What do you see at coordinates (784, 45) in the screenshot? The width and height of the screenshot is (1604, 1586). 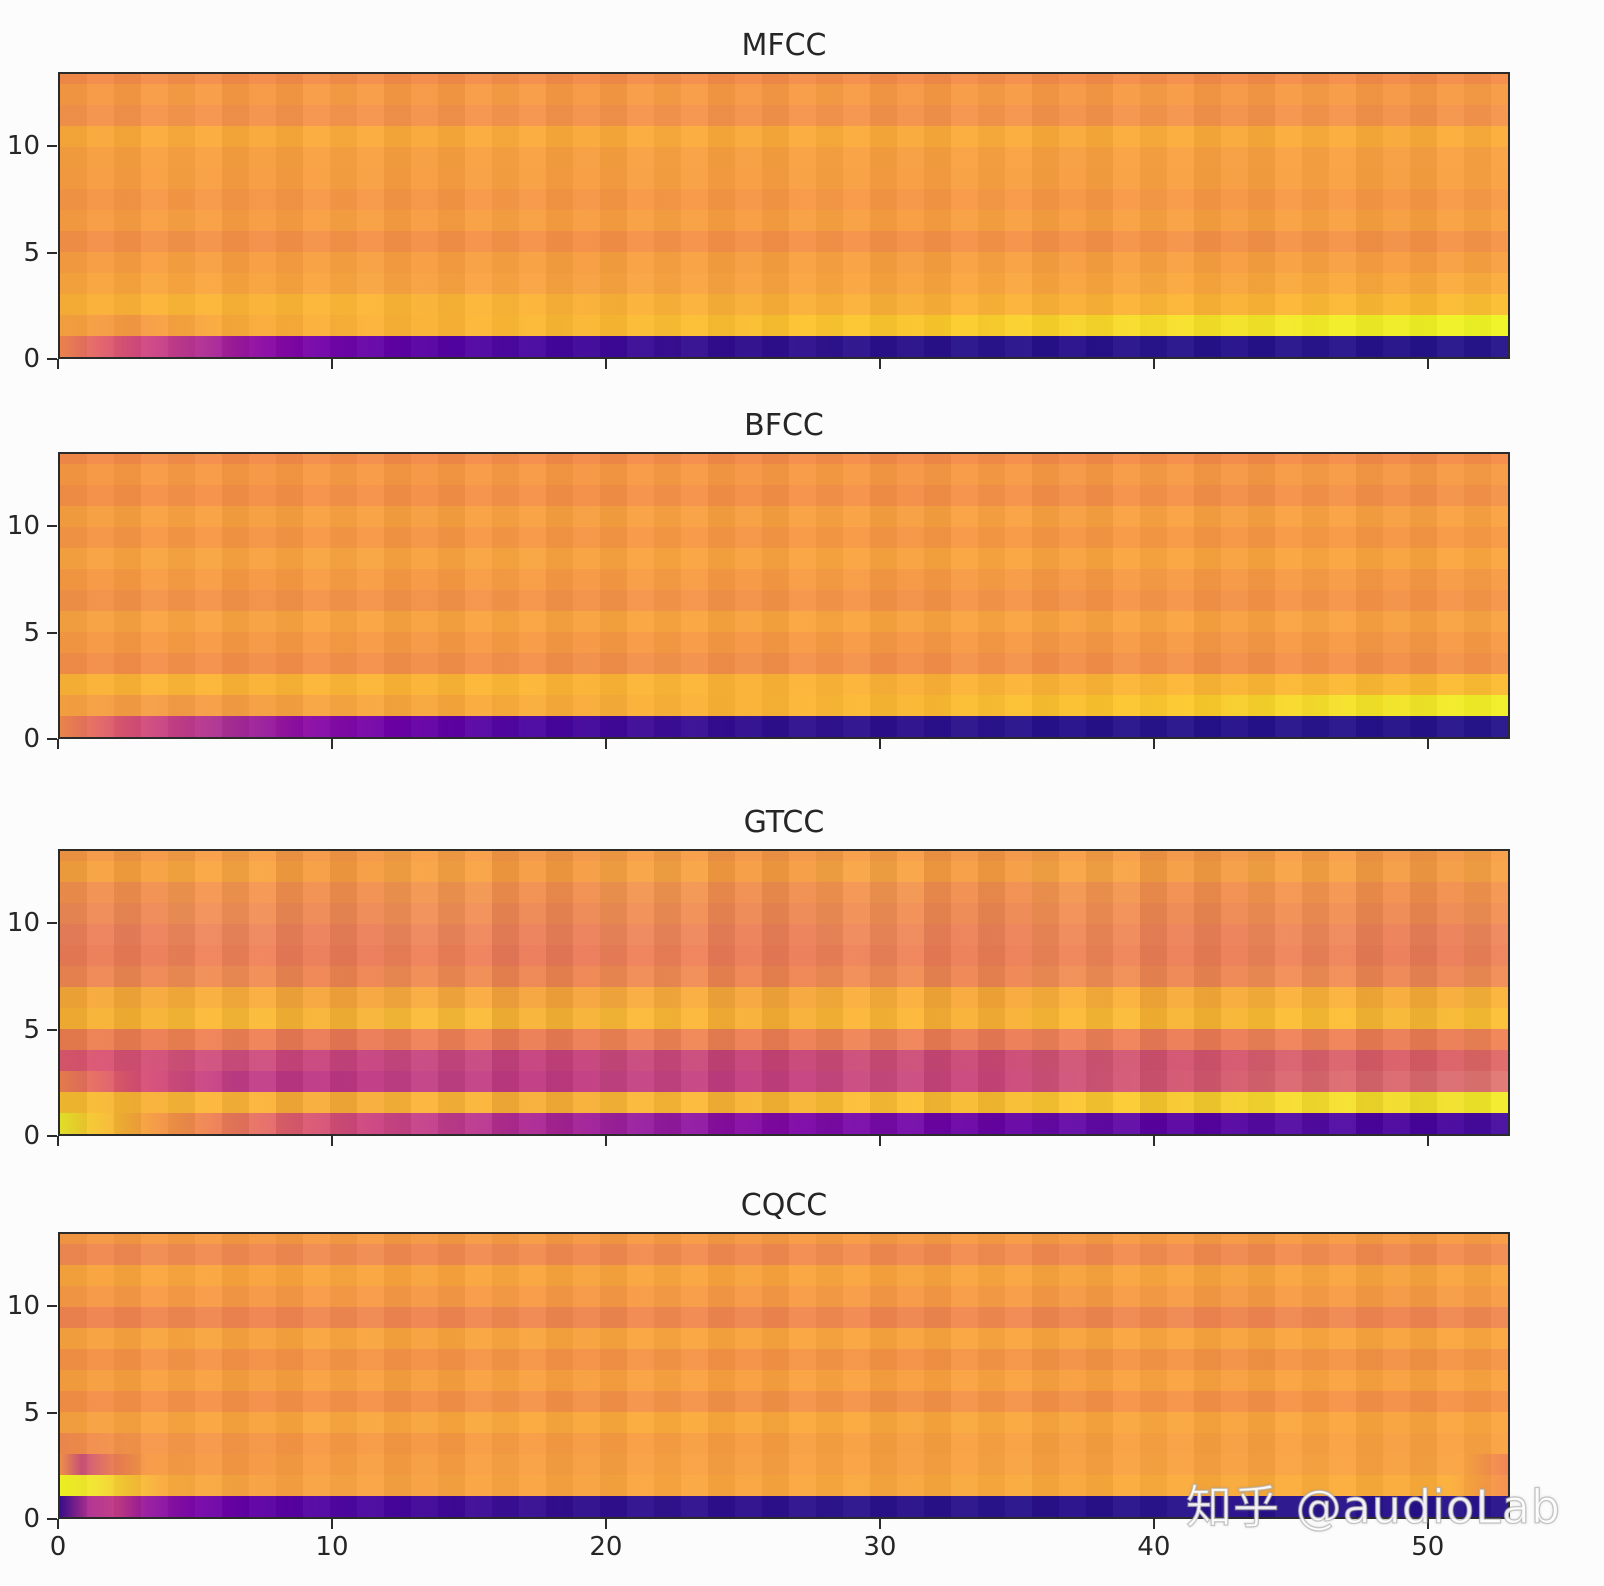 I see `chart-title-mfcc: MFCC` at bounding box center [784, 45].